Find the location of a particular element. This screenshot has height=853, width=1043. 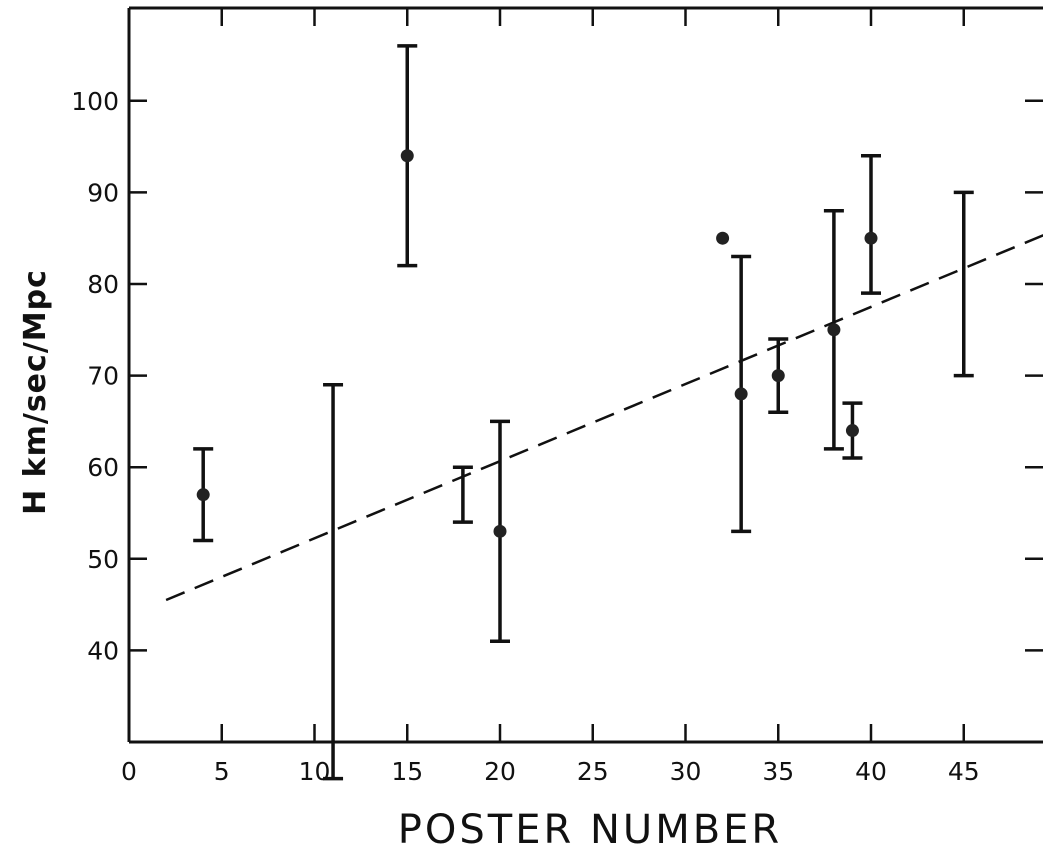

x-tick-label: 25 is located at coordinates (593, 771).